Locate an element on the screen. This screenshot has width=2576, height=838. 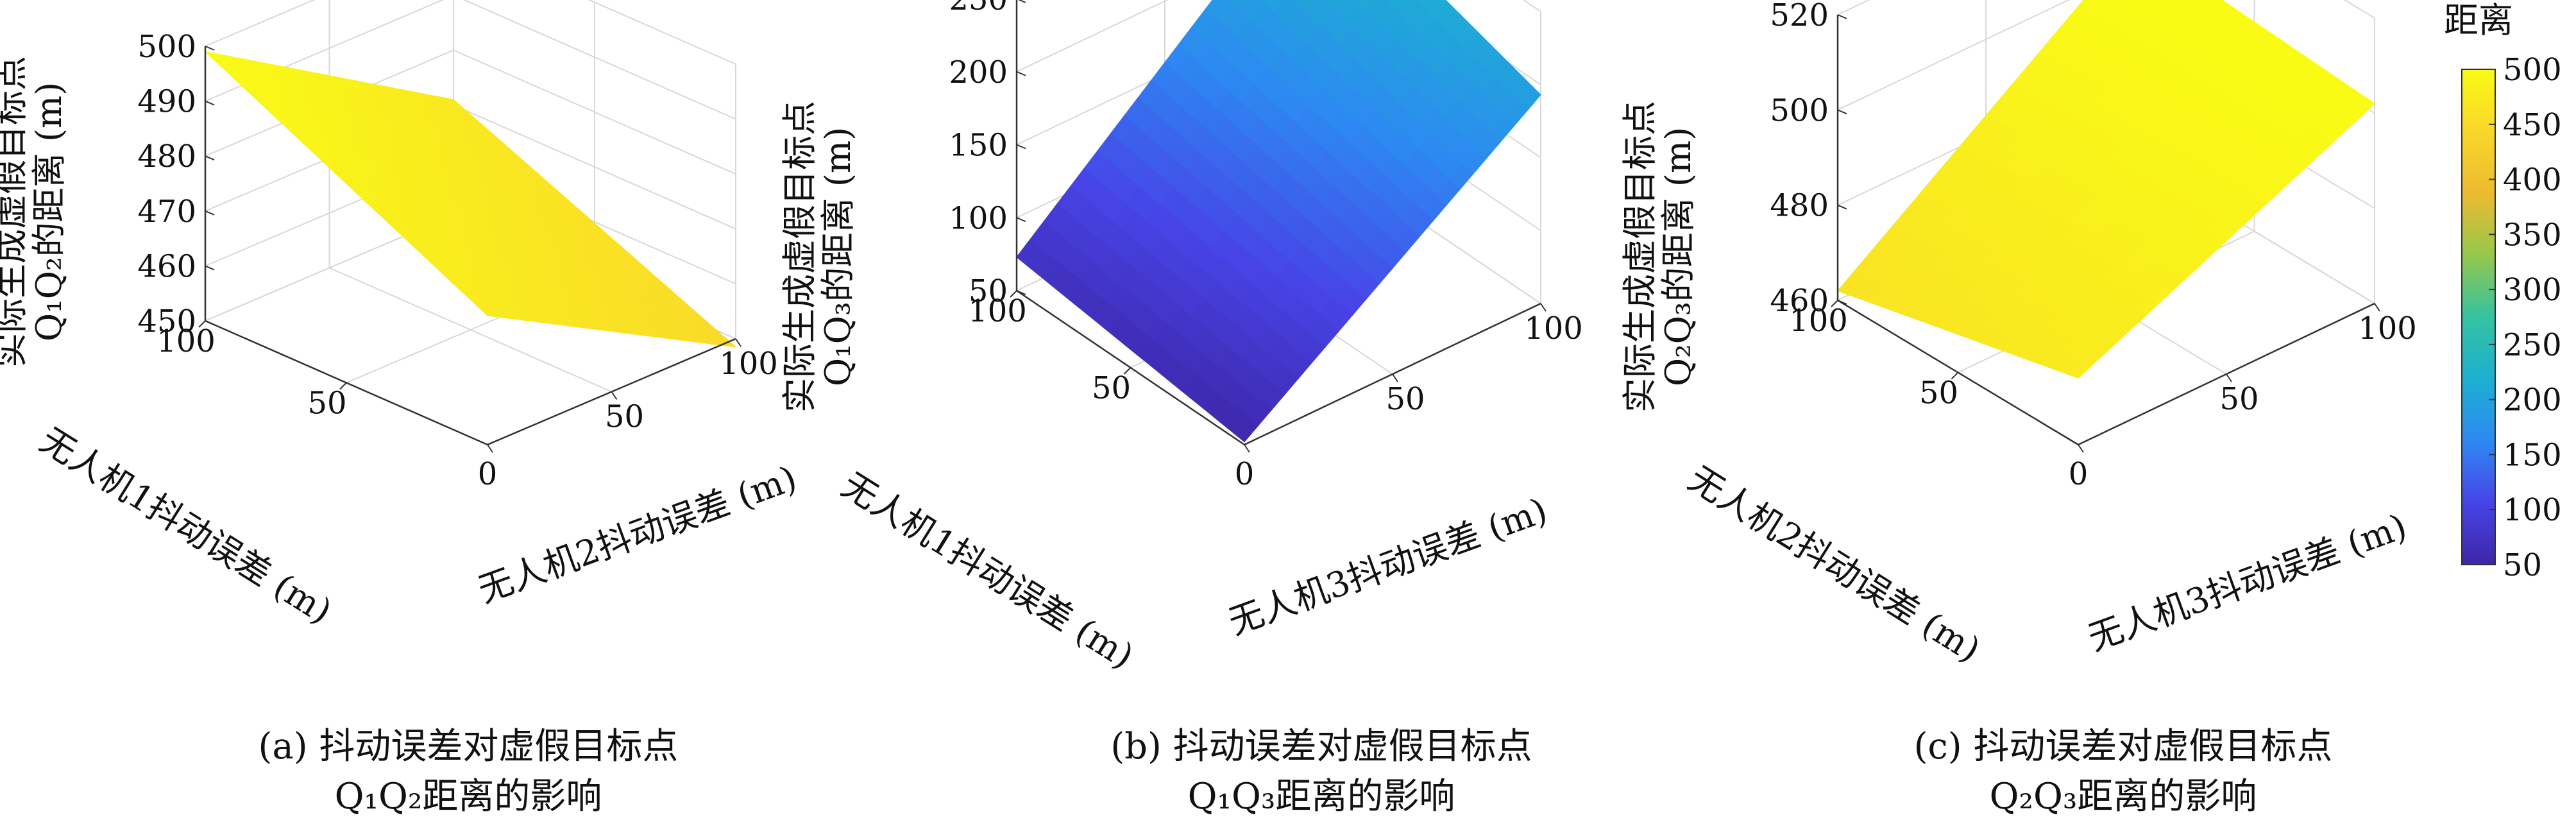
z-tick-c-2: 500 is located at coordinates (1799, 110).